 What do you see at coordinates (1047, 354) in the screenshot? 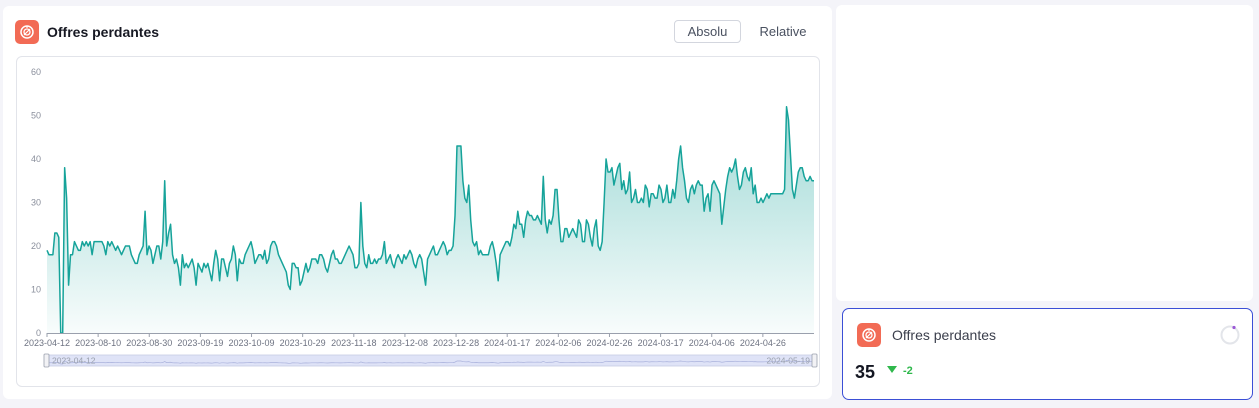
I see `kpi-card: Offres perdantes 35 -2` at bounding box center [1047, 354].